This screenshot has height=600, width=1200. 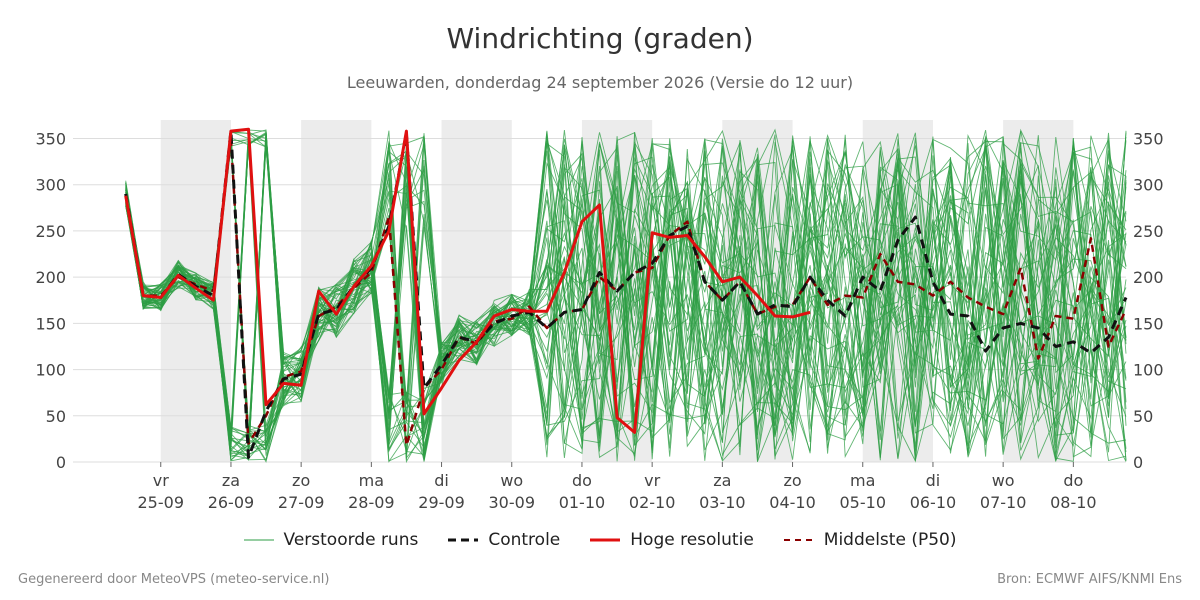 What do you see at coordinates (1148, 138) in the screenshot?
I see `y-tick-label-right: 350` at bounding box center [1148, 138].